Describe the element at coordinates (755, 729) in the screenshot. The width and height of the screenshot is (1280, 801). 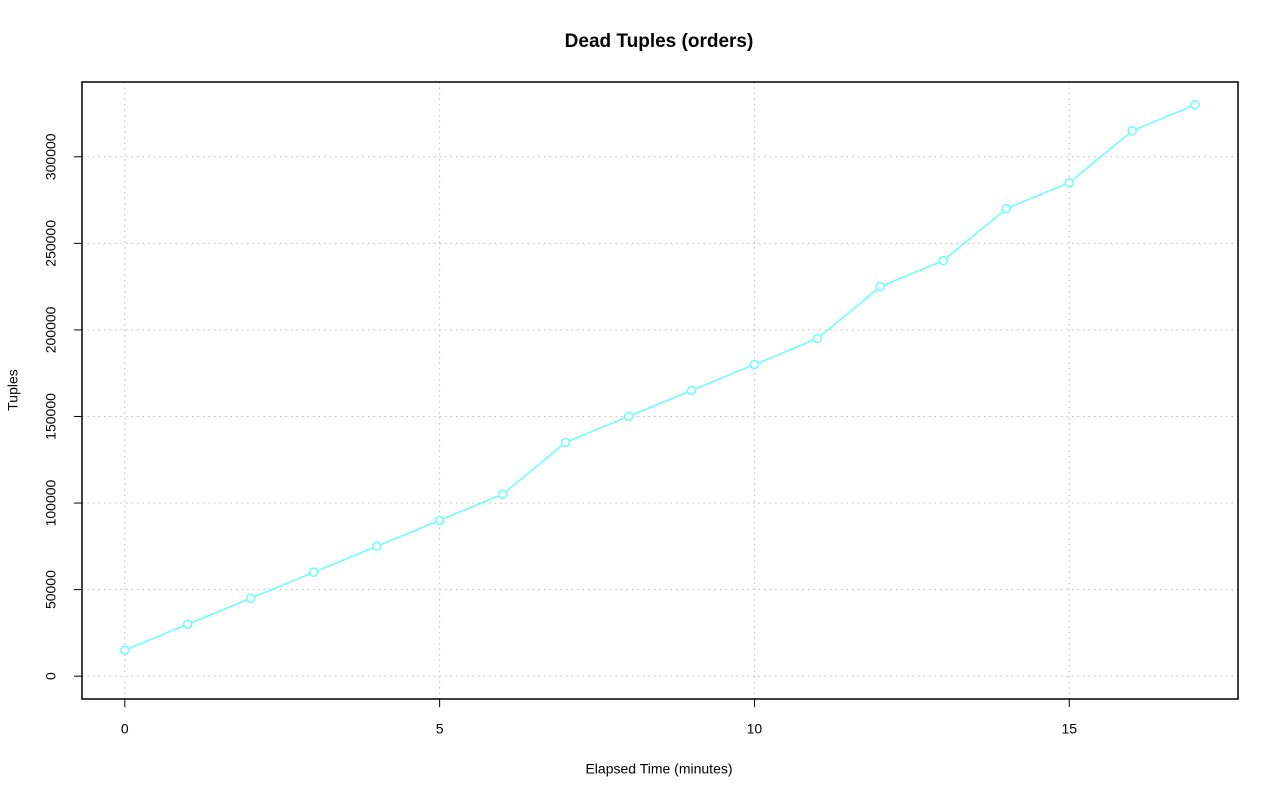
I see `x-tick-label: 10` at that location.